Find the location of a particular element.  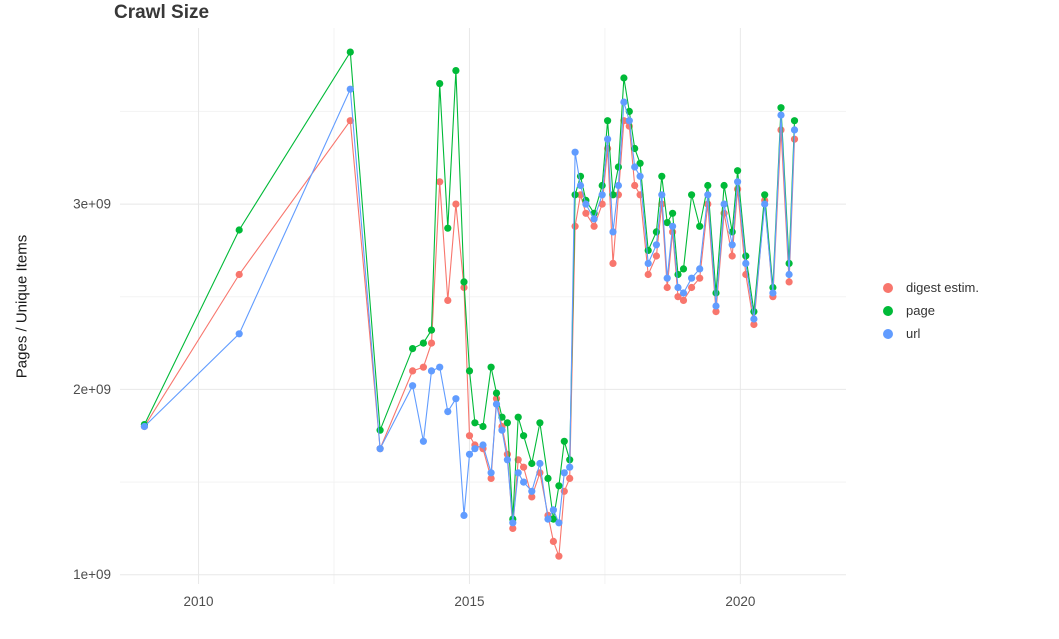

y-tick-label: 2e+09 is located at coordinates (92, 389).